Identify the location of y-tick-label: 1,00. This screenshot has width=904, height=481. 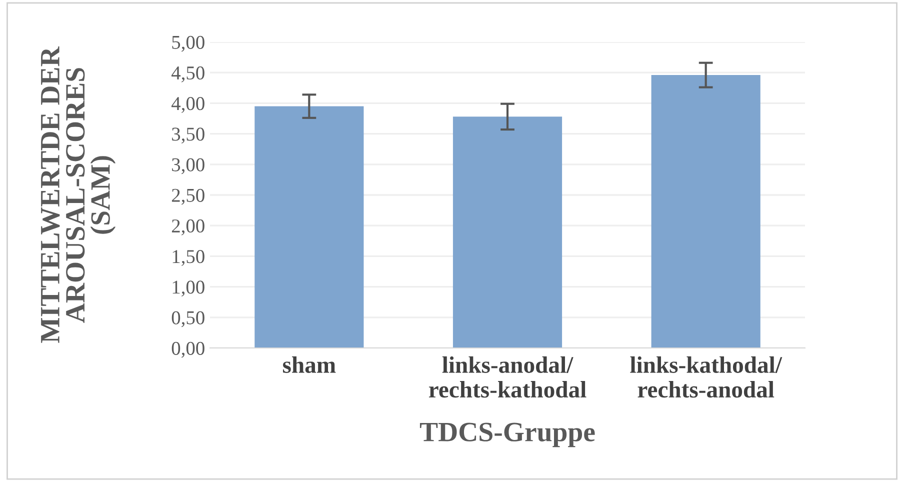
(188, 288).